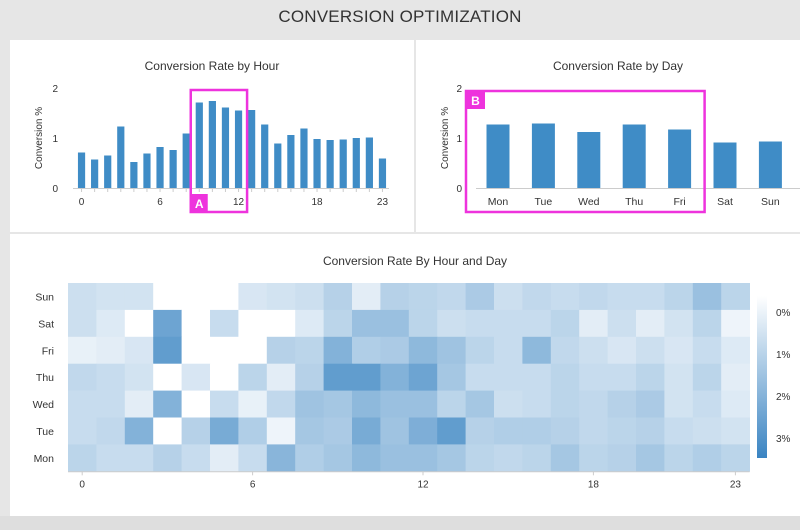 This screenshot has height=530, width=800. I want to click on bar-sun, so click(770, 164).